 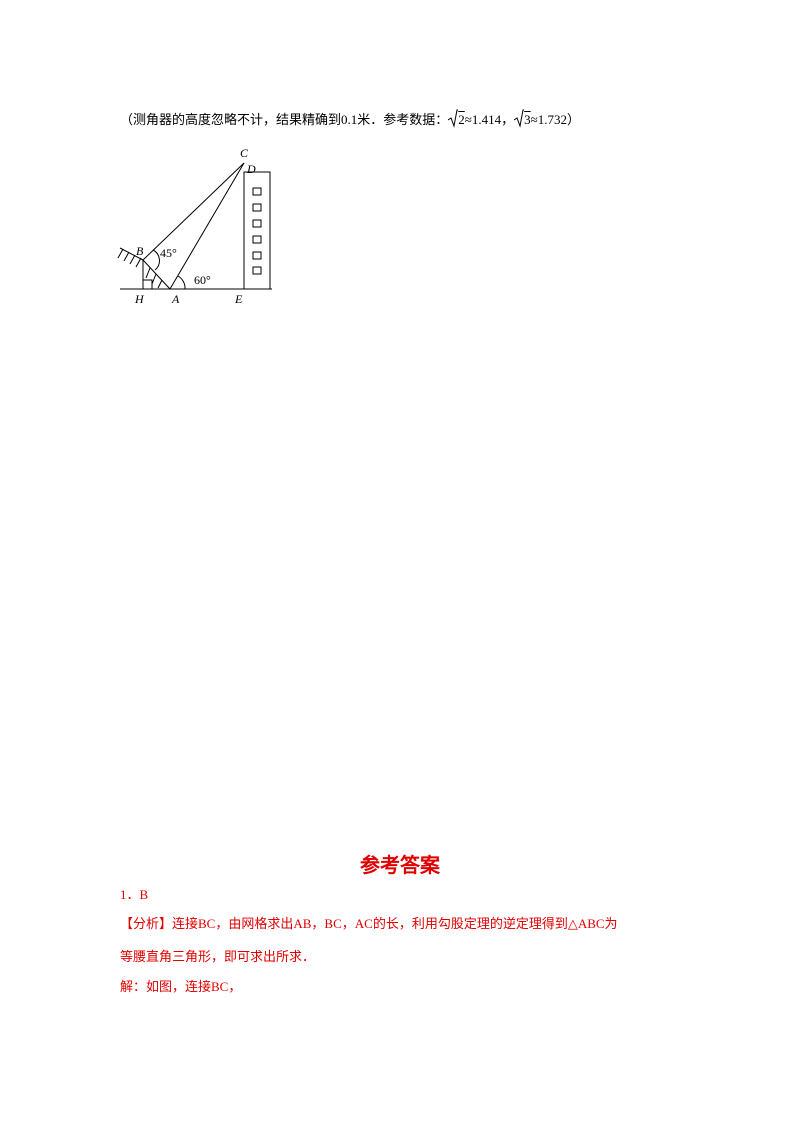 What do you see at coordinates (251, 169) in the screenshot?
I see `point-label: D` at bounding box center [251, 169].